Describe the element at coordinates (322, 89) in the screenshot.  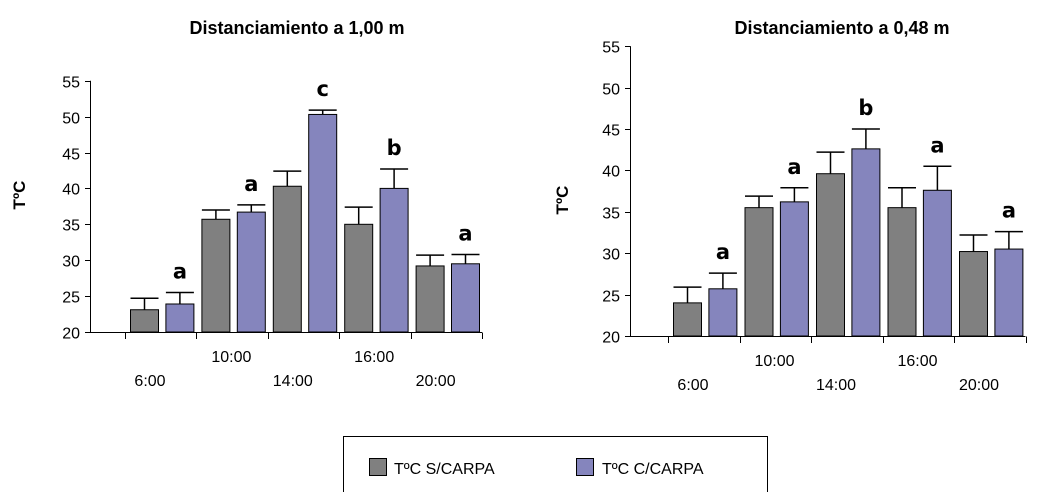
I see `significance-letter: c` at that location.